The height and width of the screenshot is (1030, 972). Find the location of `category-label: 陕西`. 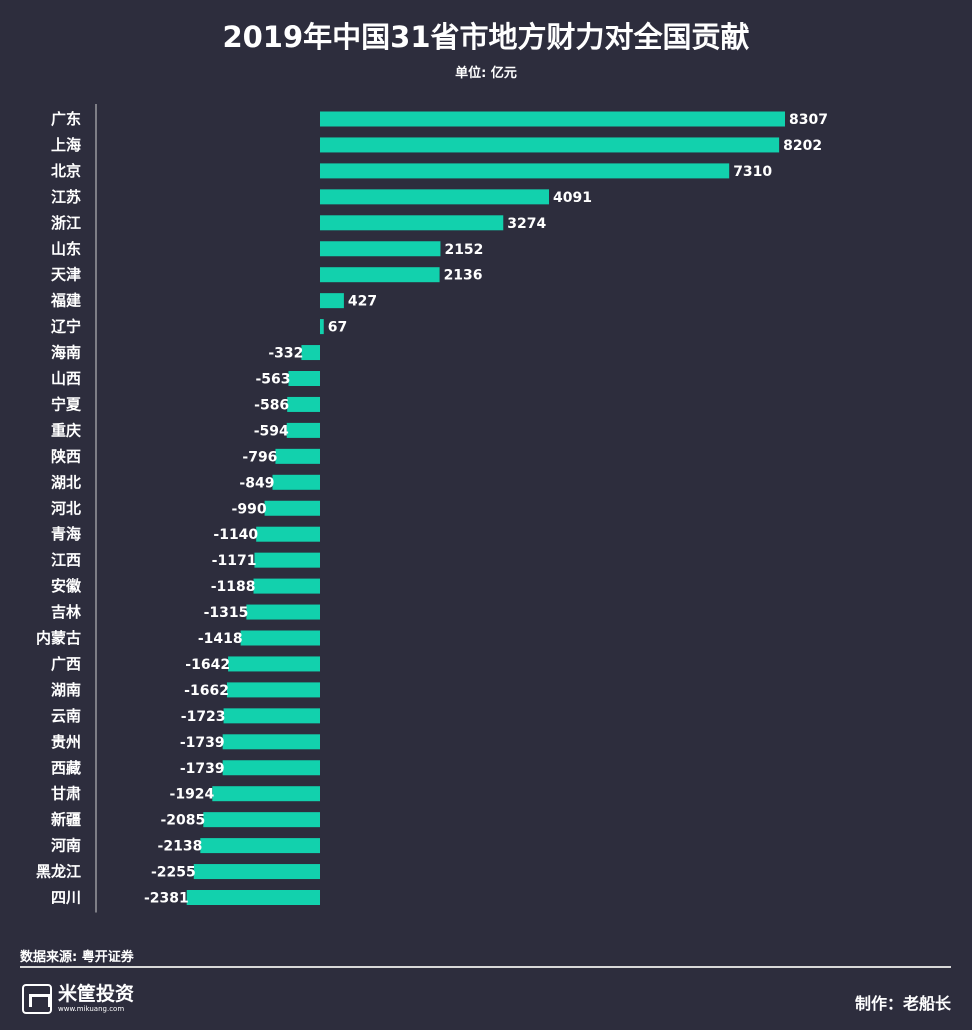

category-label: 陕西 is located at coordinates (66, 456).